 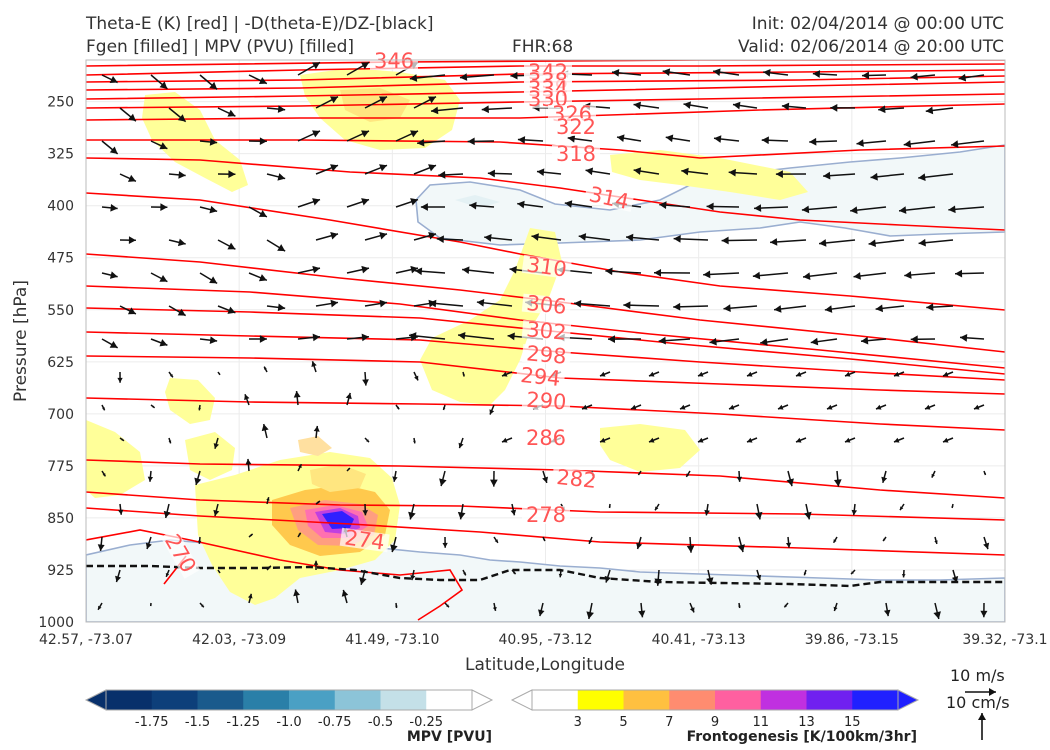 What do you see at coordinates (546, 438) in the screenshot?
I see `theta-e-label-286: 286` at bounding box center [546, 438].